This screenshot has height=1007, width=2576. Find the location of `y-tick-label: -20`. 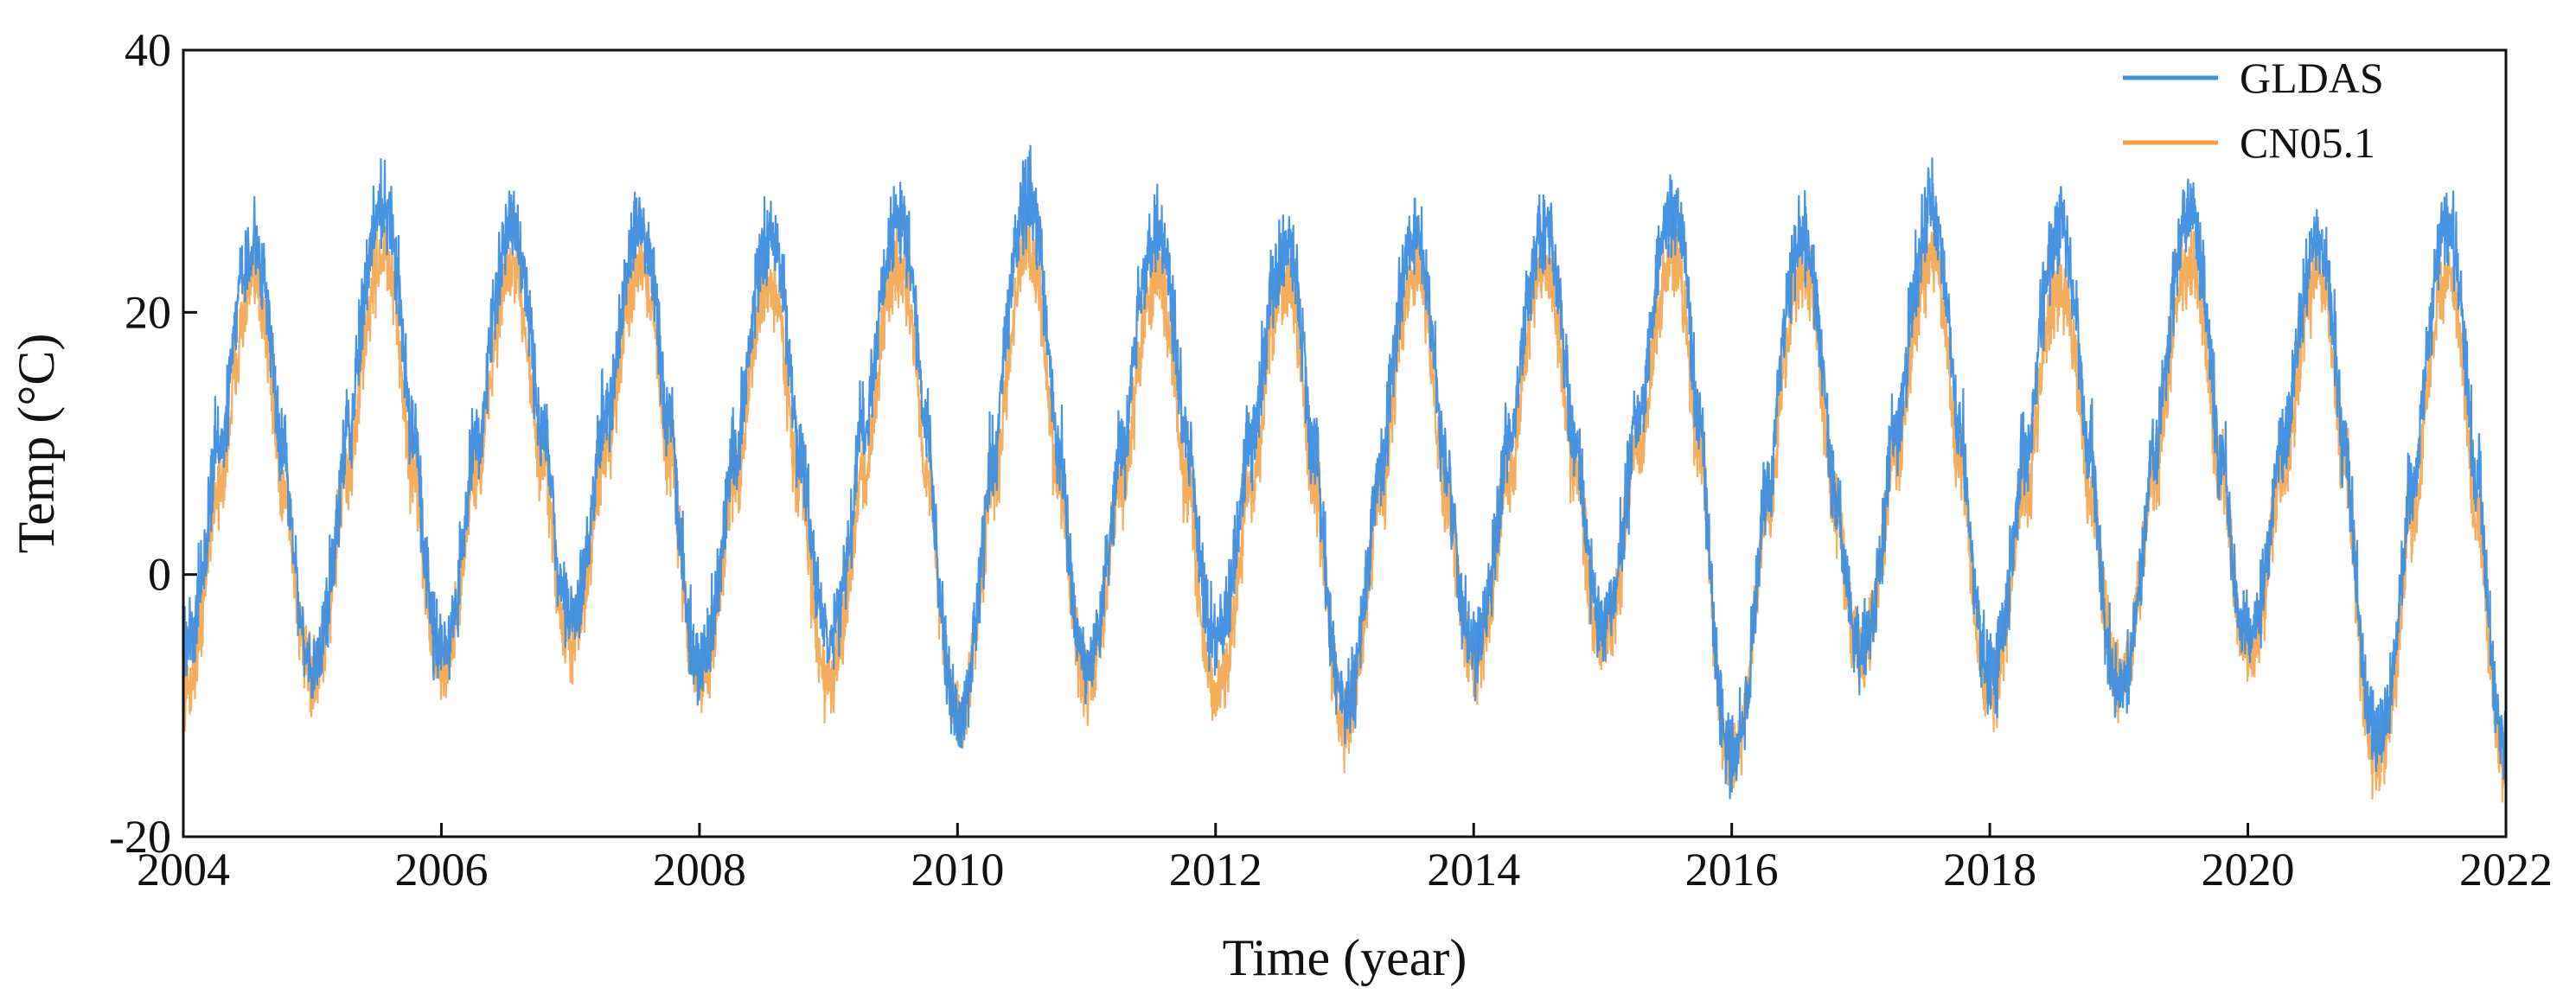

y-tick-label: -20 is located at coordinates (140, 837).